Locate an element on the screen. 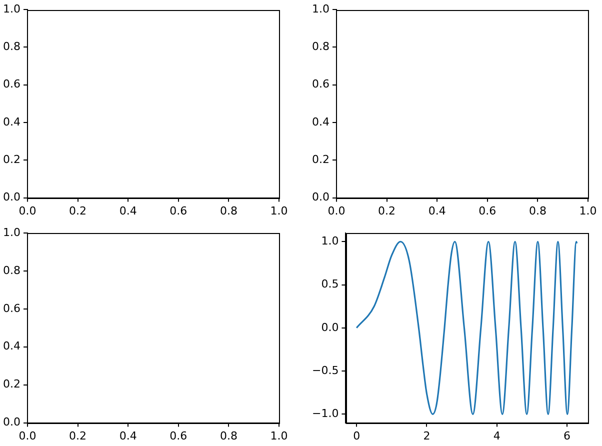  x-tick-label: 6 is located at coordinates (566, 435).